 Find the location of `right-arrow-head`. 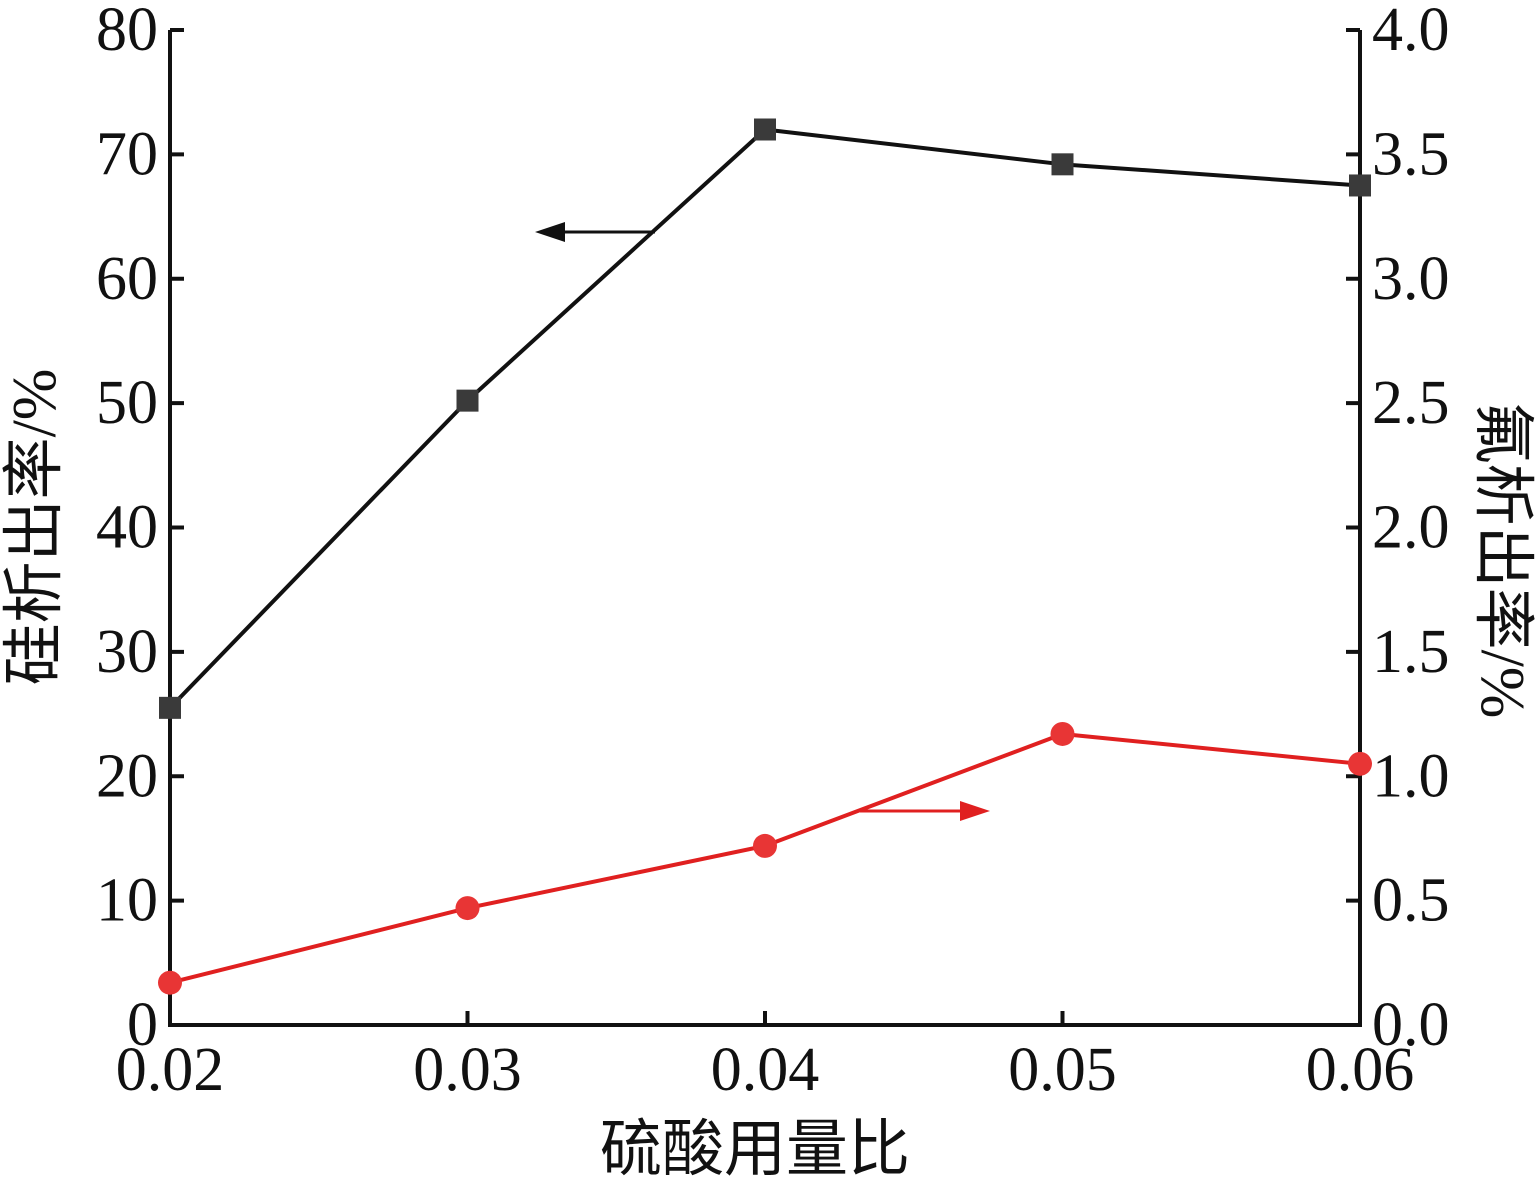

right-arrow-head is located at coordinates (975, 811).